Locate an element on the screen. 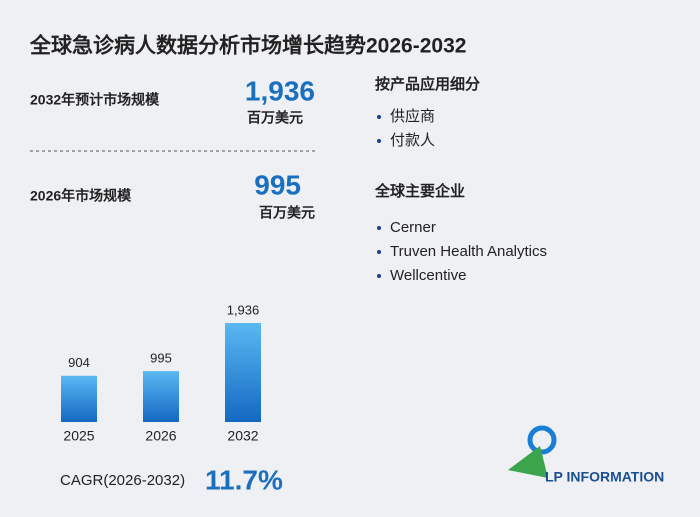 The width and height of the screenshot is (700, 517). cagr-label: CAGR(2026-2032) is located at coordinates (122, 480).